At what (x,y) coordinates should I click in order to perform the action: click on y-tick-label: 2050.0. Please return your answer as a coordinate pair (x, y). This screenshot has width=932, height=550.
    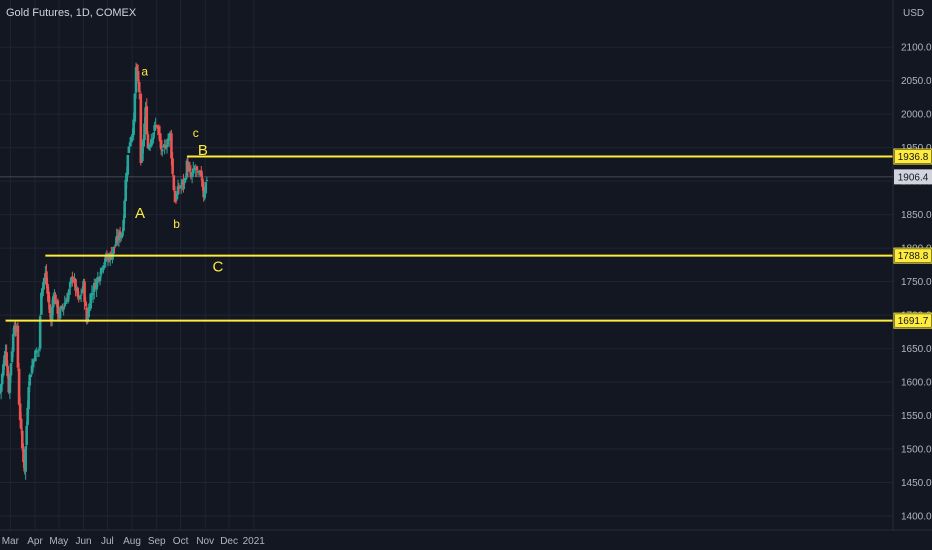
    Looking at the image, I should click on (916, 81).